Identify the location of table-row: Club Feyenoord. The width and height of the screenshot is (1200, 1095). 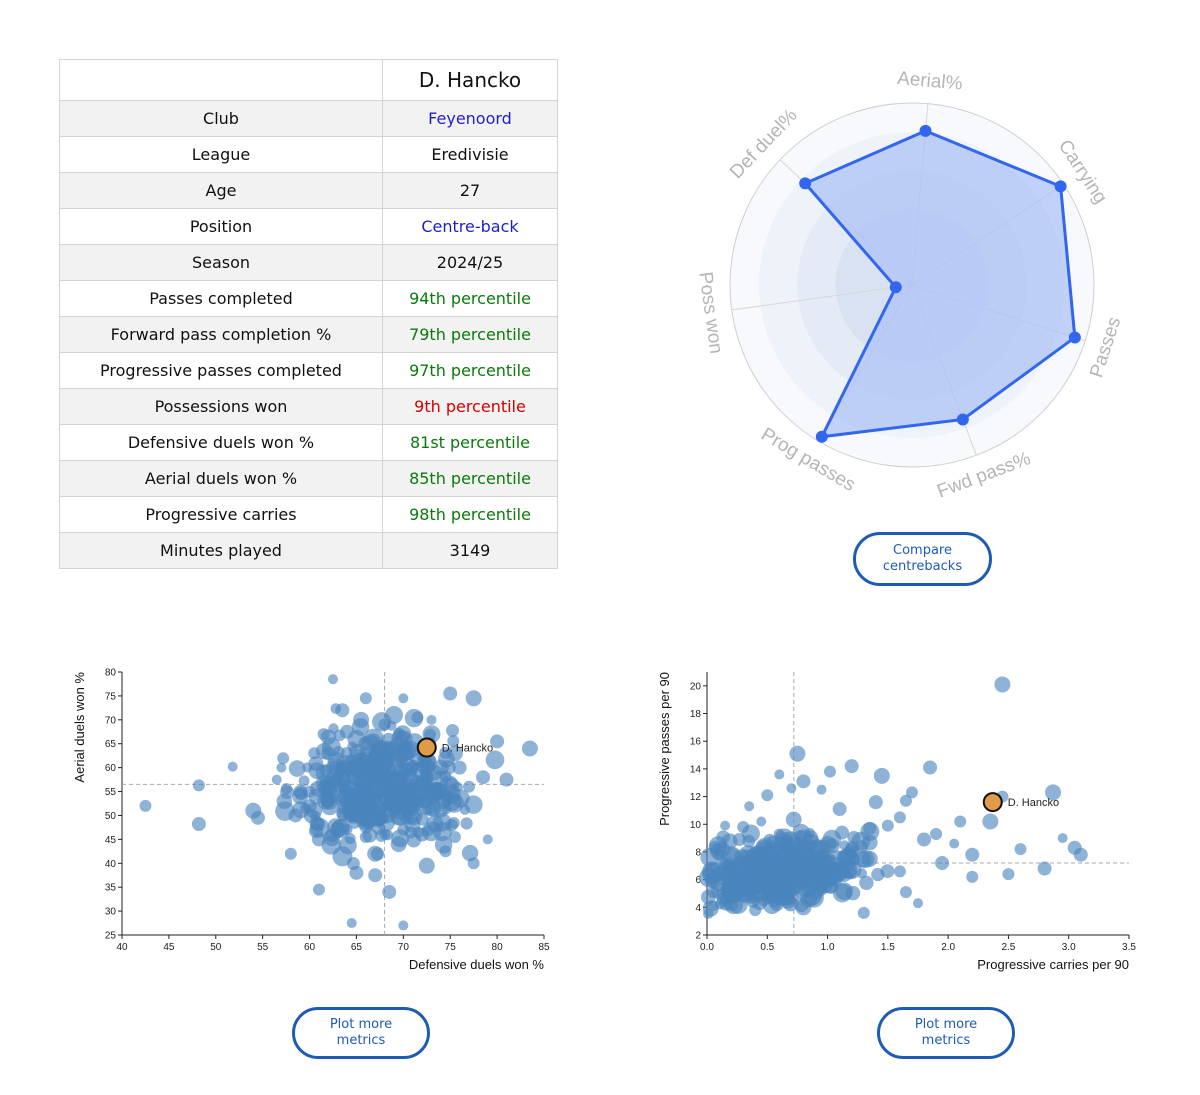
(308, 118).